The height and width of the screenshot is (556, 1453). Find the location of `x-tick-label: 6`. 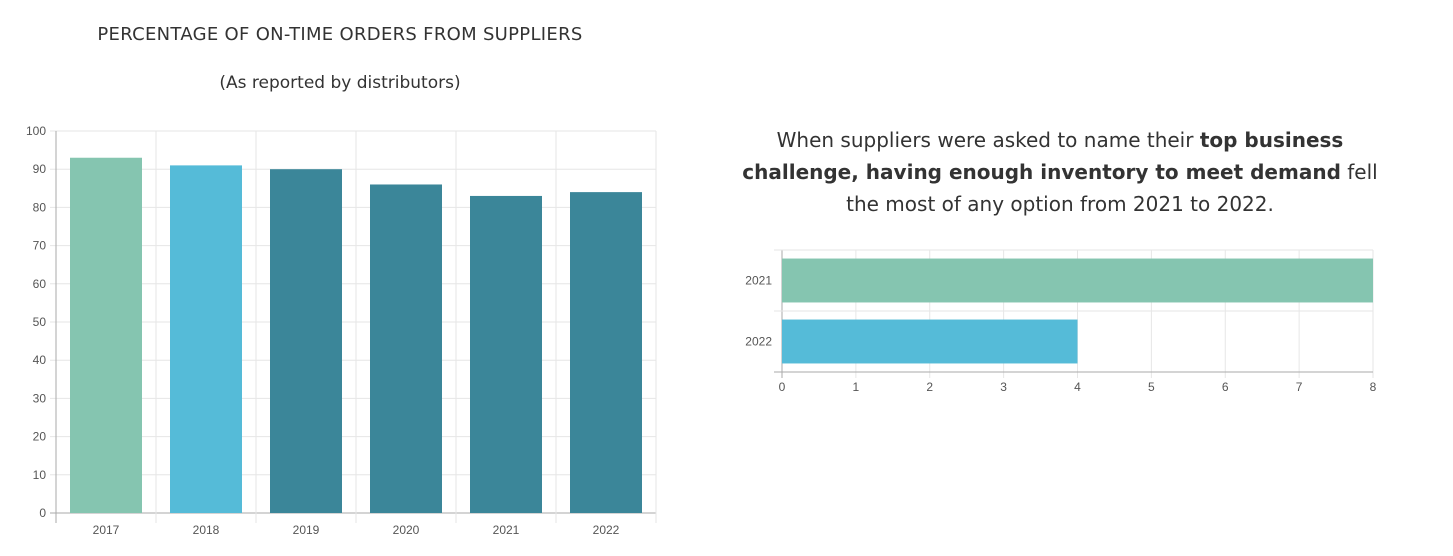

x-tick-label: 6 is located at coordinates (1225, 387).